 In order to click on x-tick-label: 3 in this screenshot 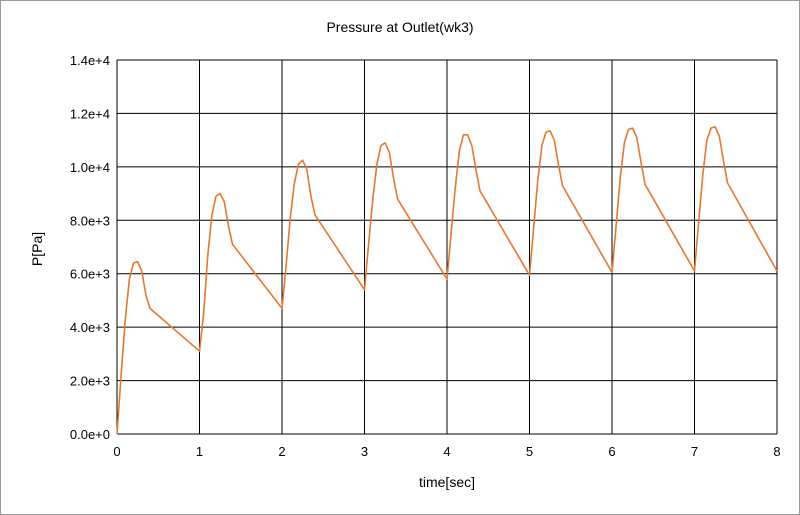, I will do `click(364, 451)`.